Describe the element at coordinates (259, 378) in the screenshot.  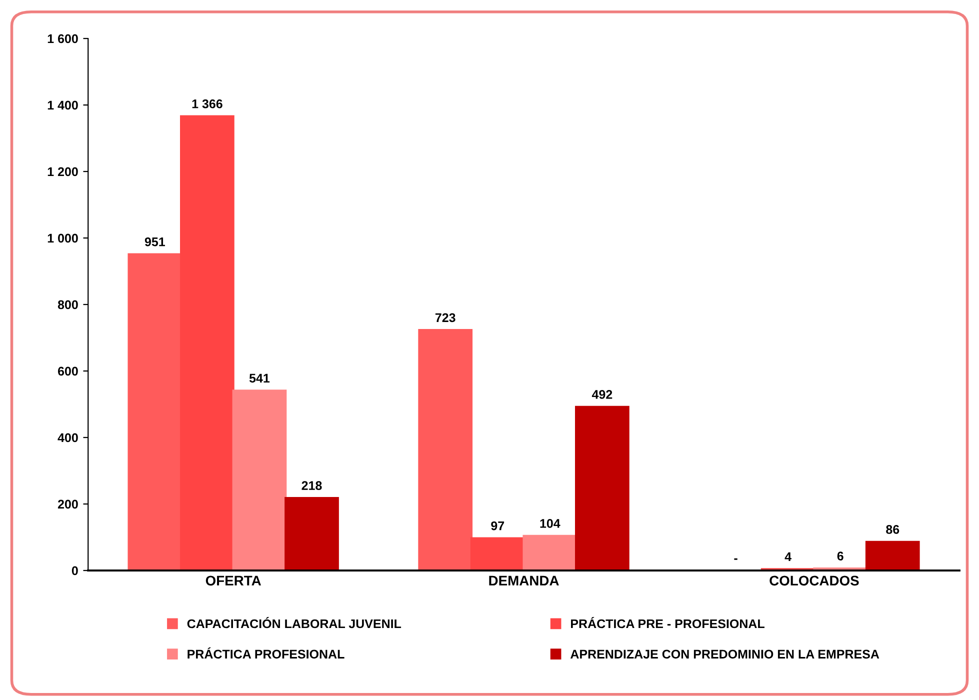
I see `data-label: 541` at that location.